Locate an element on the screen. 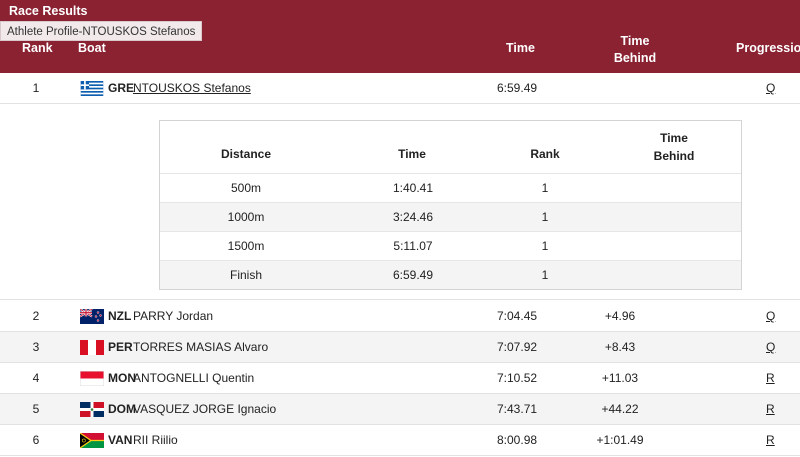 This screenshot has width=800, height=457. column-header-time-behind: Time Behind is located at coordinates (635, 50).